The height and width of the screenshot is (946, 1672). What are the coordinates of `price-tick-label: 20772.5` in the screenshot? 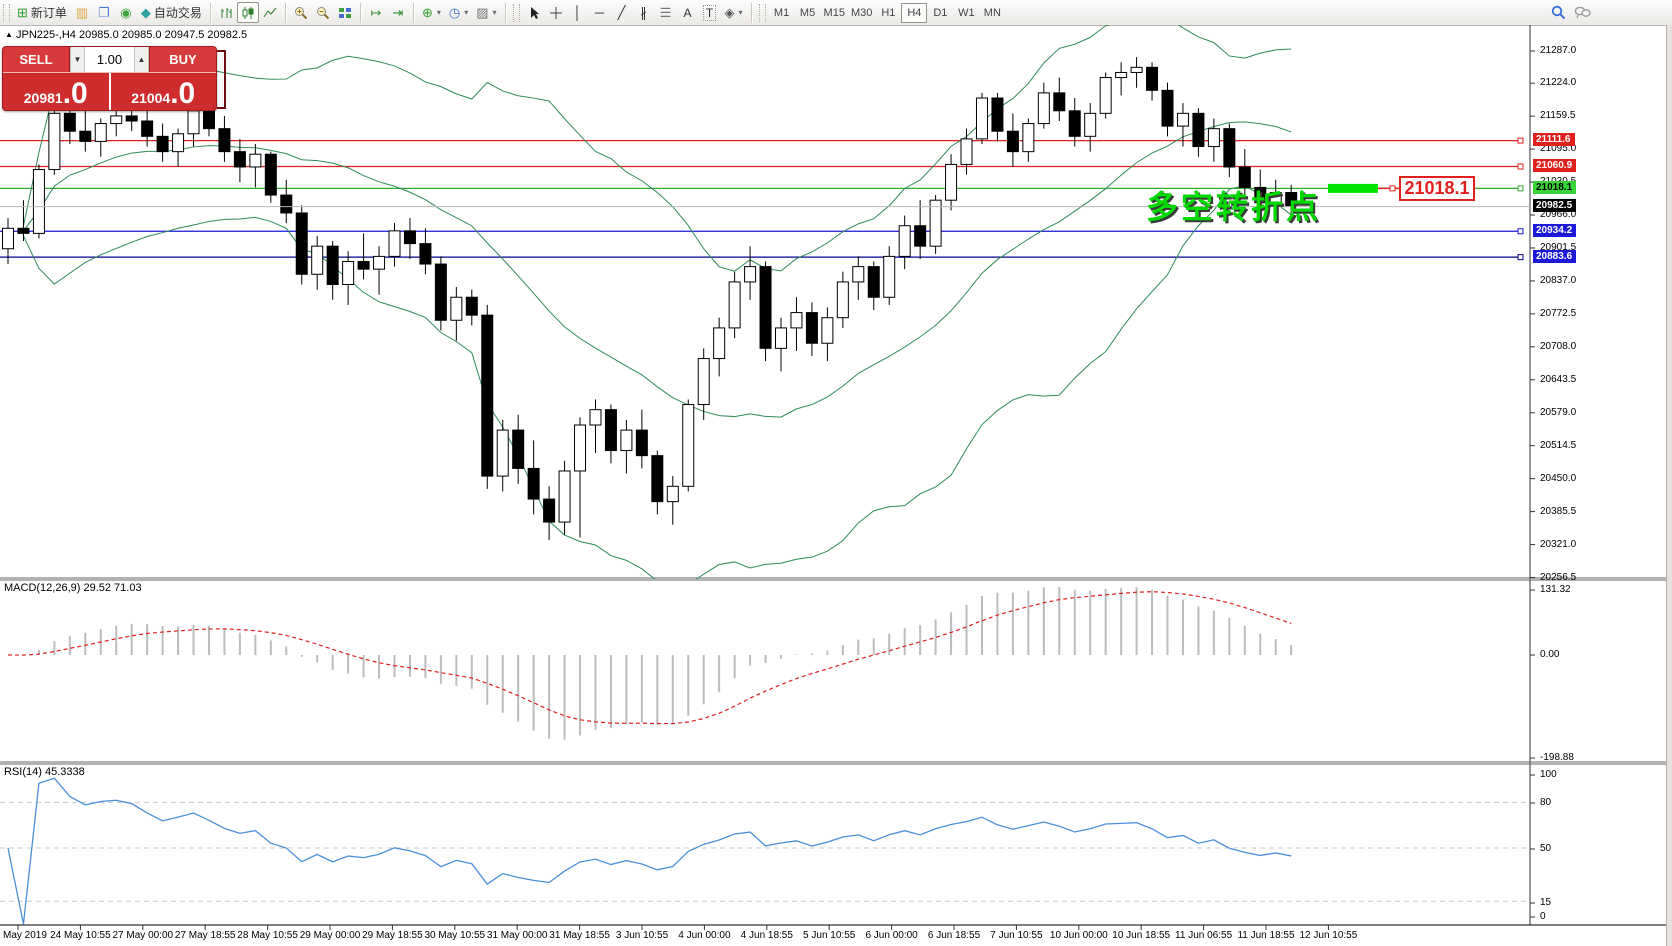 It's located at (1558, 313).